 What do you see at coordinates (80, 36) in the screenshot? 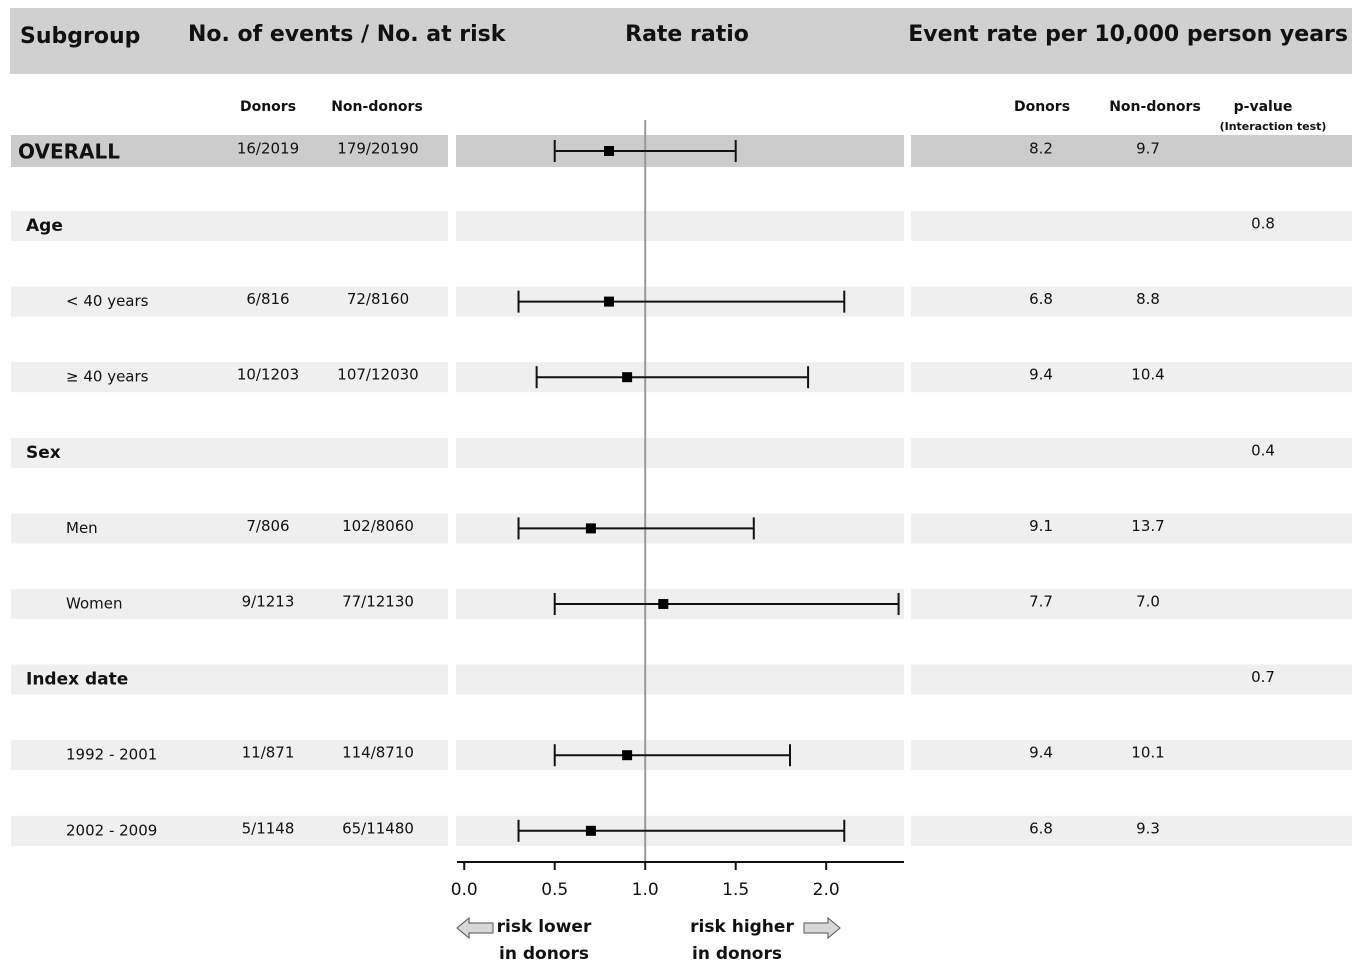
I see `header-subgroup: Subgroup` at bounding box center [80, 36].